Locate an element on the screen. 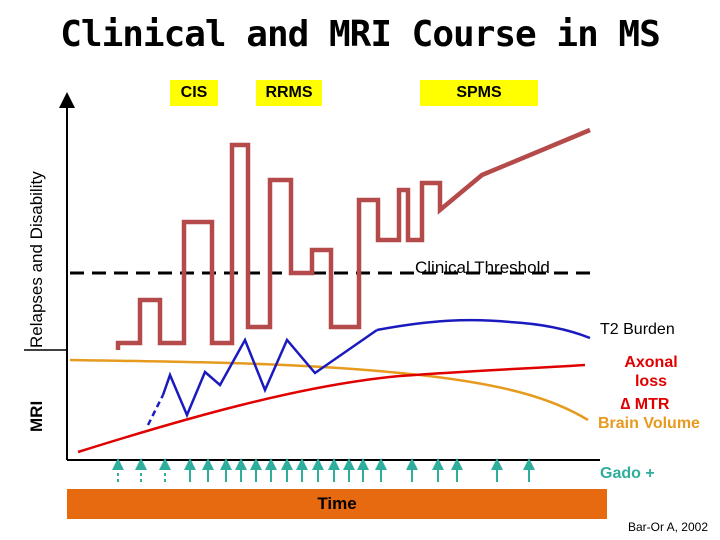 Image resolution: width=720 pixels, height=540 pixels. brain-volume-line is located at coordinates (329, 390).